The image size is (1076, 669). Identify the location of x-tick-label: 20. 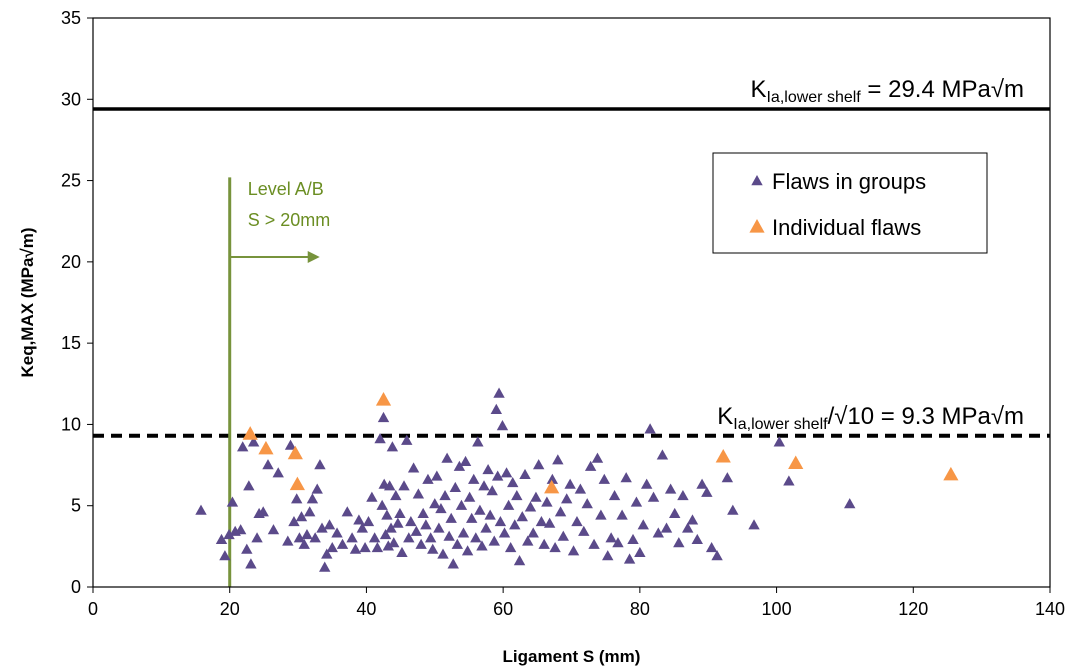
(230, 609).